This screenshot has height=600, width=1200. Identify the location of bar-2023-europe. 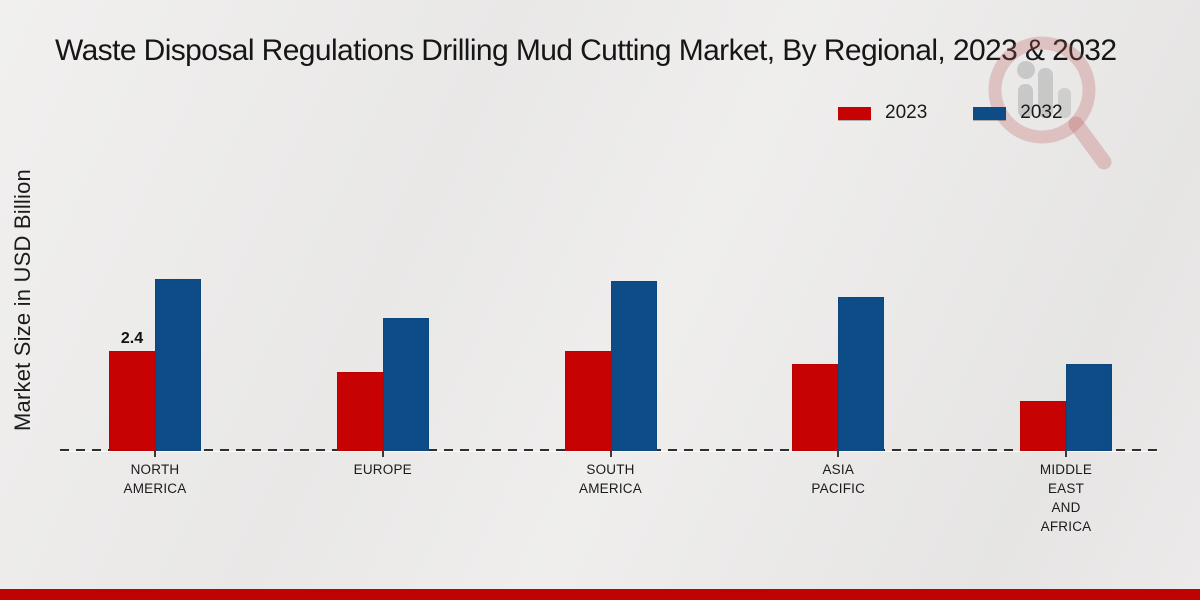
(359, 411).